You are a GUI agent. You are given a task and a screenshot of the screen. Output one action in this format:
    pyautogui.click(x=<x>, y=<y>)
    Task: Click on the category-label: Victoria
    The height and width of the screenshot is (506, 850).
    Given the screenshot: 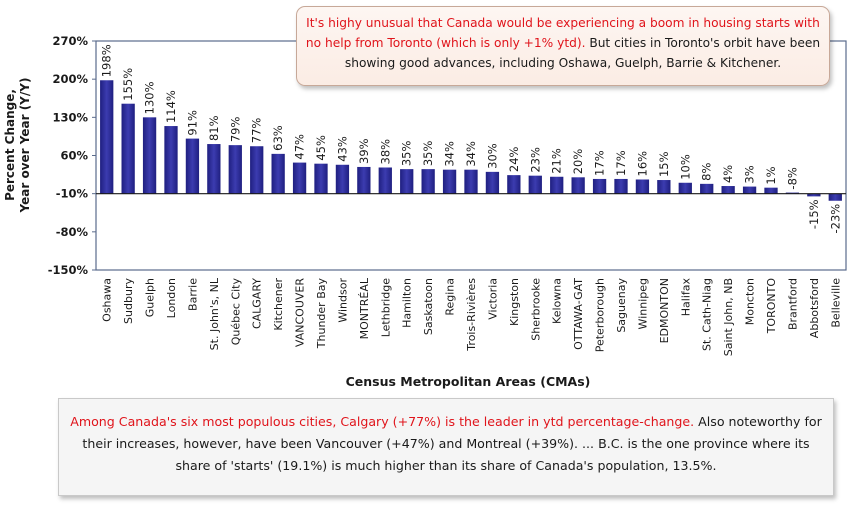 What is the action you would take?
    pyautogui.click(x=492, y=299)
    